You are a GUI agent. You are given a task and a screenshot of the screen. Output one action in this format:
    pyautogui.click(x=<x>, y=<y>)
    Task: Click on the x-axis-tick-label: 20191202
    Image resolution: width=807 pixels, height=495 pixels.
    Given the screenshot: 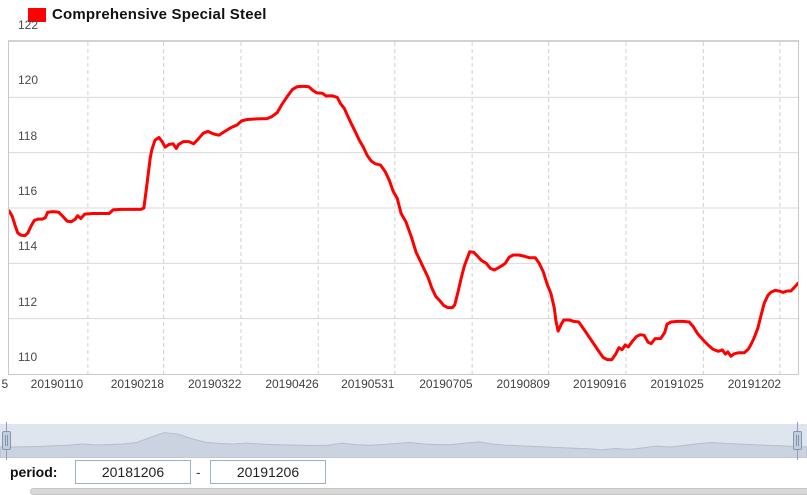 What is the action you would take?
    pyautogui.click(x=754, y=384)
    